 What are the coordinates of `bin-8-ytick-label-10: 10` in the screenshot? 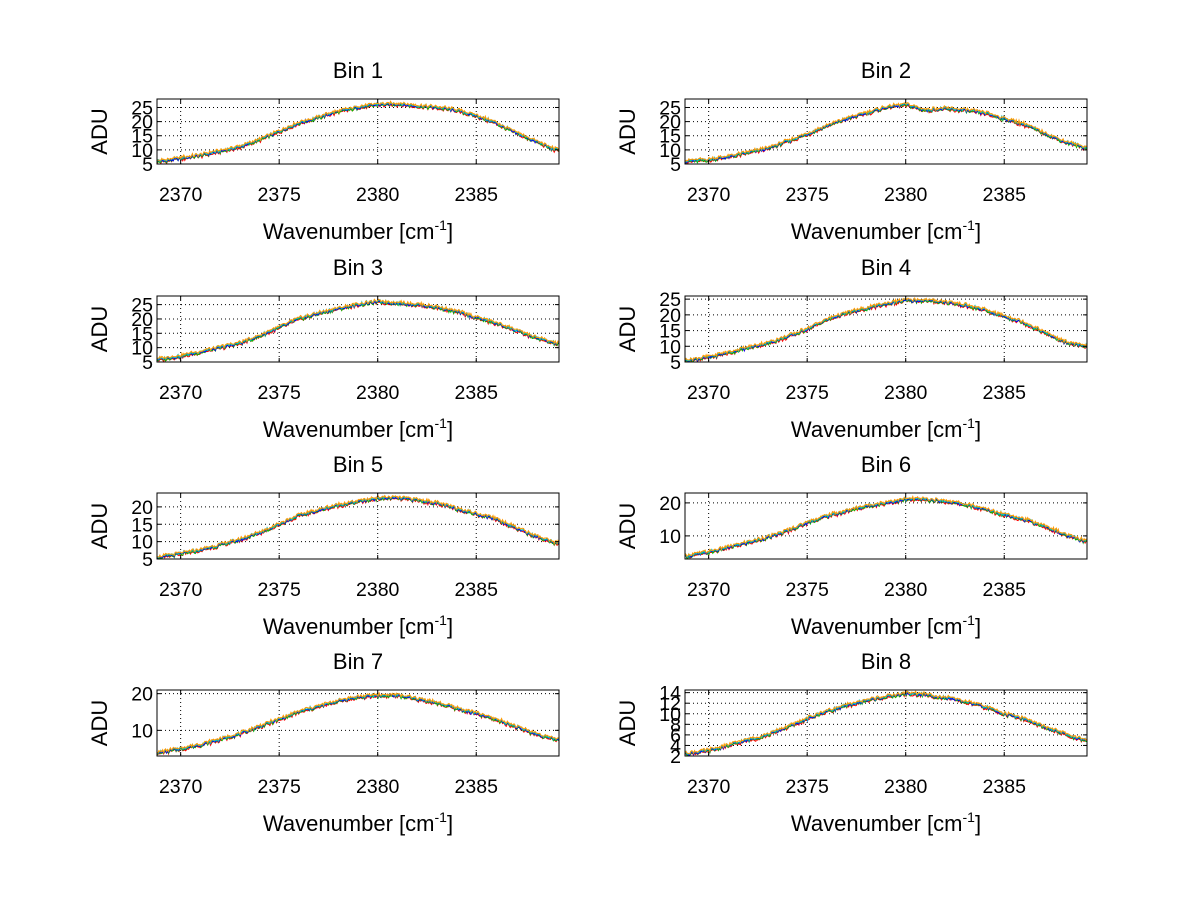 It's located at (670, 715).